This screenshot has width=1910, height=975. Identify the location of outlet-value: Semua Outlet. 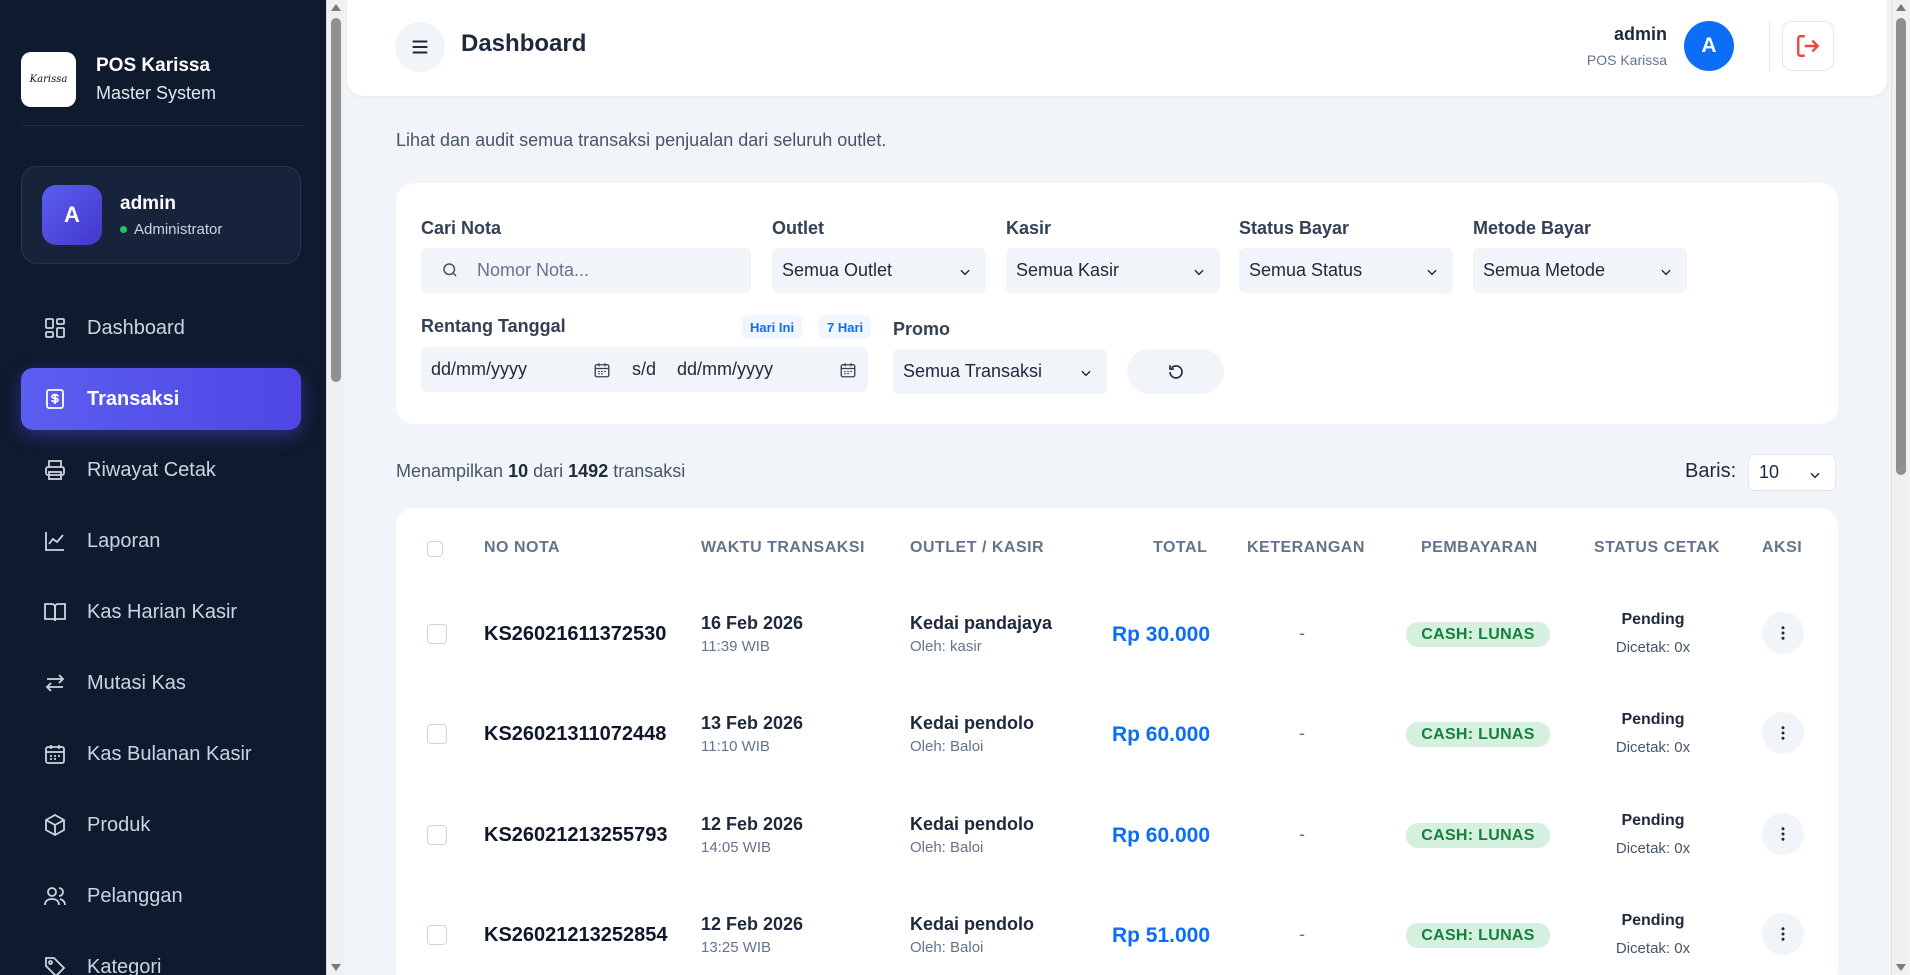
(837, 270).